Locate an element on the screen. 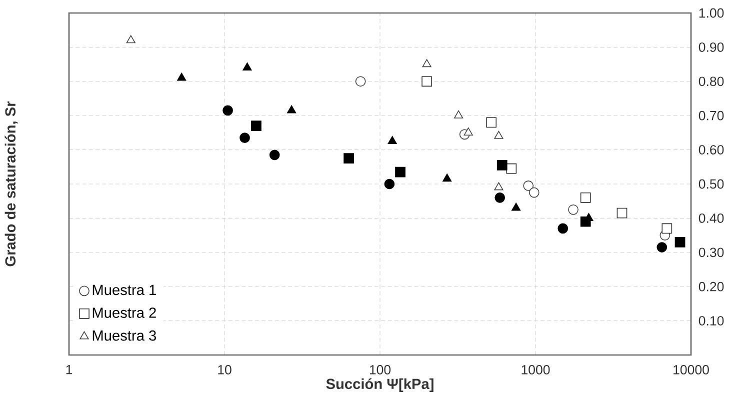 This screenshot has height=402, width=736. y-tick-label: 0.10 is located at coordinates (711, 321).